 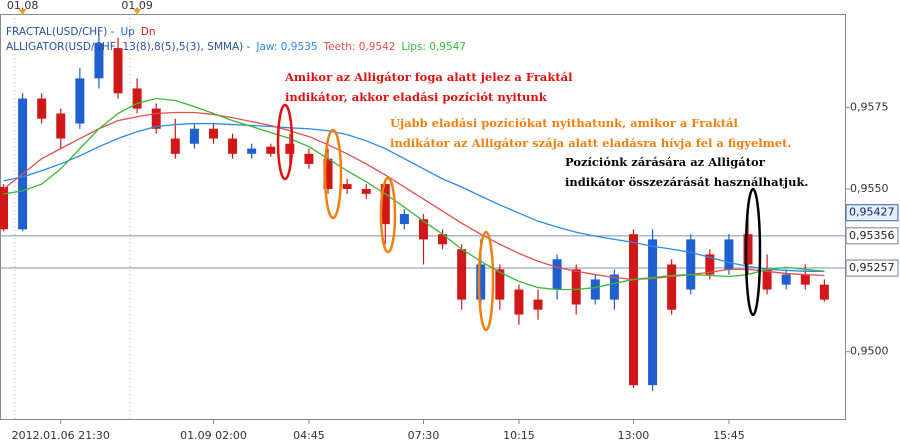 What do you see at coordinates (424, 435) in the screenshot?
I see `x-tick-label: 07:30` at bounding box center [424, 435].